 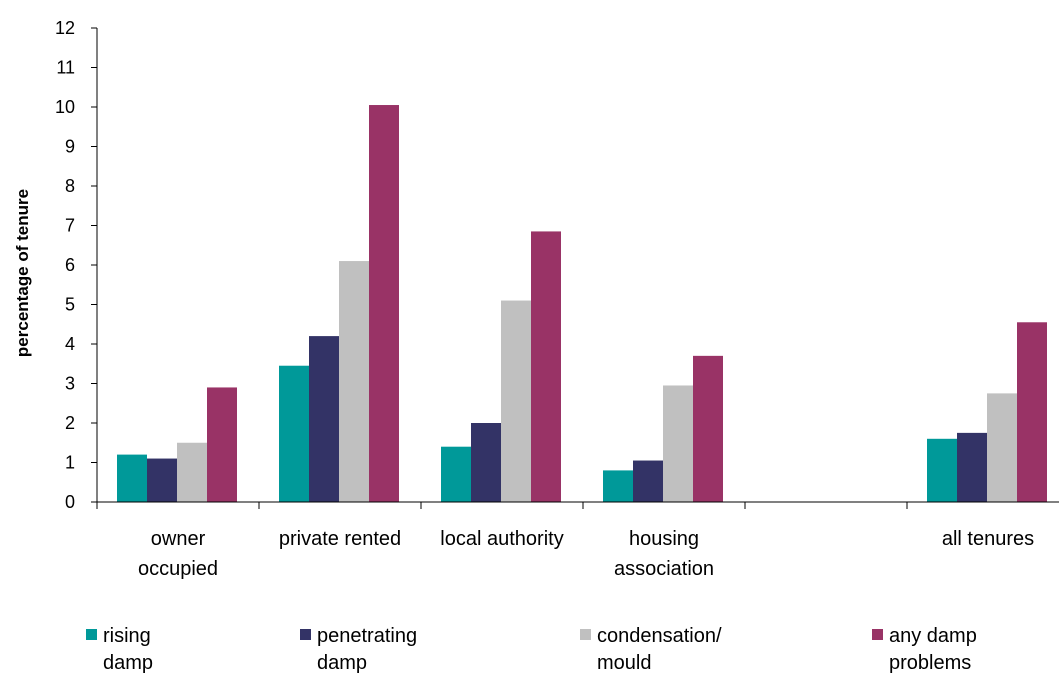 What do you see at coordinates (70, 344) in the screenshot?
I see `y-tick-label: 4` at bounding box center [70, 344].